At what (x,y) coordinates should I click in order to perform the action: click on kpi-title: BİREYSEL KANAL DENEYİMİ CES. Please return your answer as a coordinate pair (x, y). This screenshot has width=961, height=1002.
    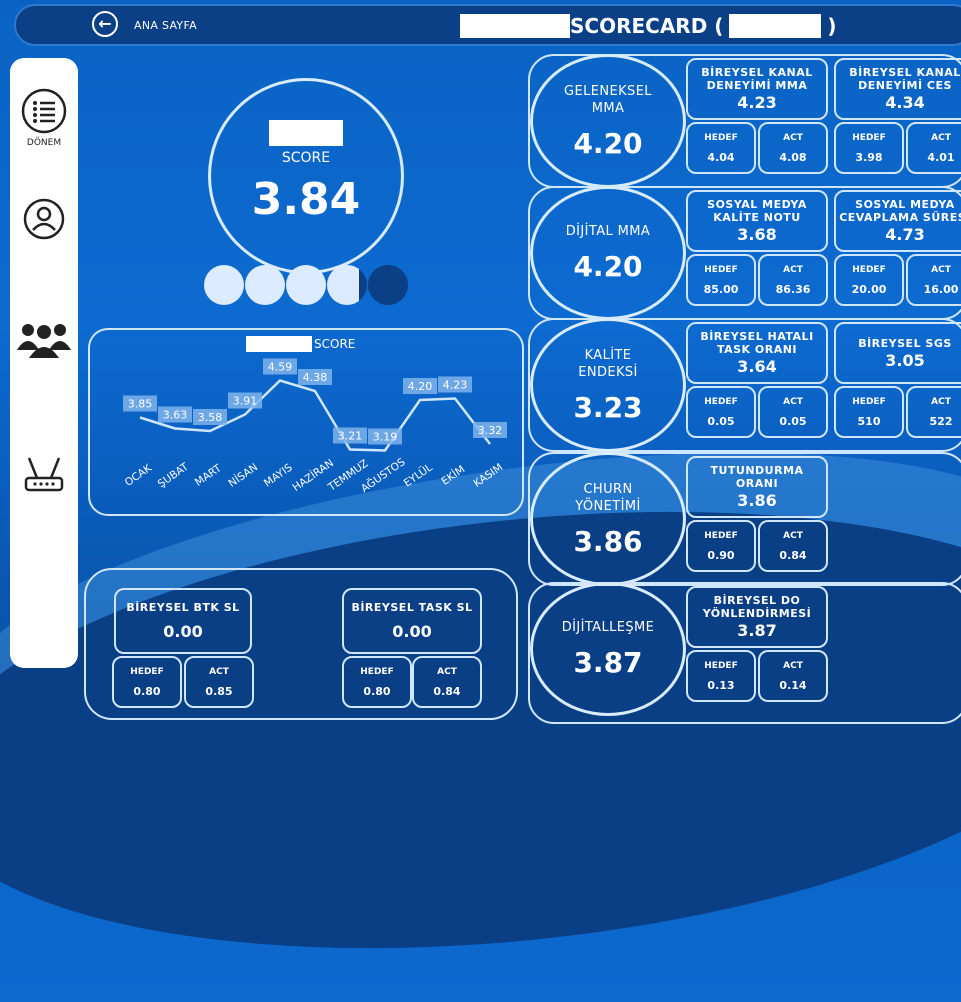
    Looking at the image, I should click on (905, 79).